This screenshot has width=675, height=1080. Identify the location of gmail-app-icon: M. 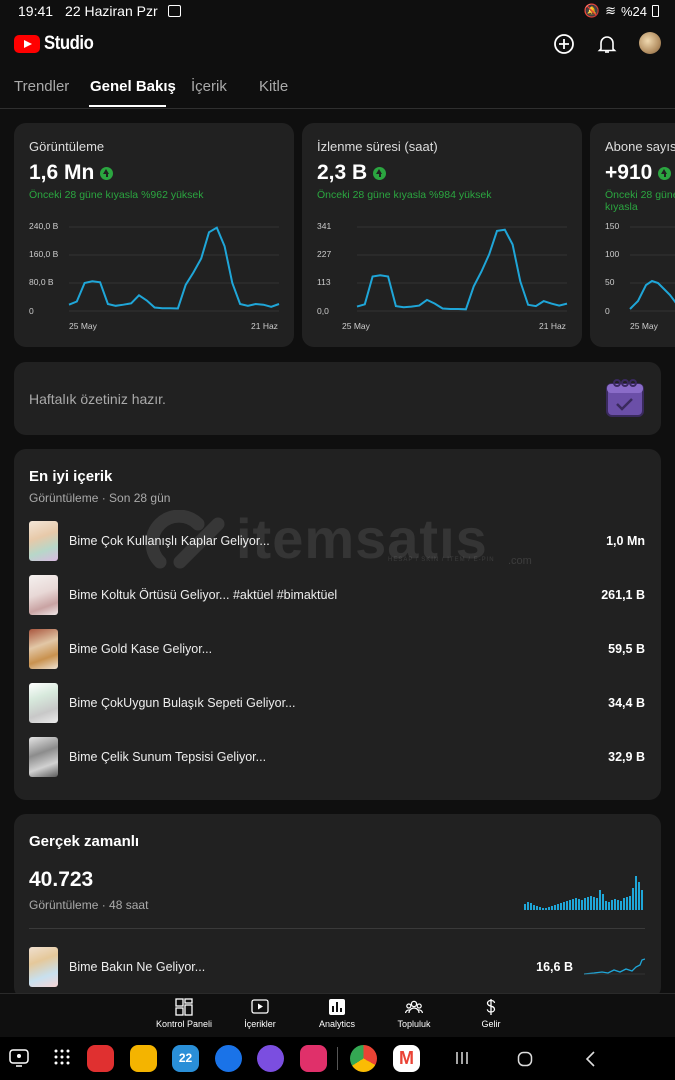
(406, 1058).